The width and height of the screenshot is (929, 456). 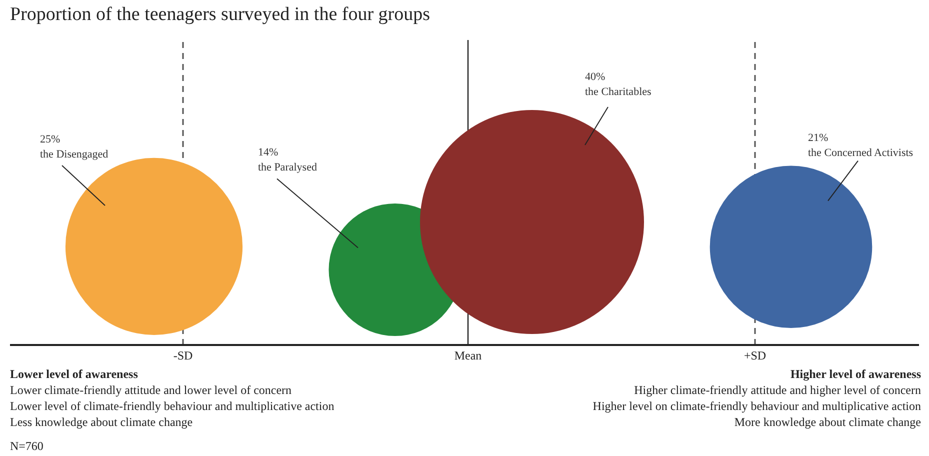 What do you see at coordinates (468, 355) in the screenshot?
I see `text: Mean` at bounding box center [468, 355].